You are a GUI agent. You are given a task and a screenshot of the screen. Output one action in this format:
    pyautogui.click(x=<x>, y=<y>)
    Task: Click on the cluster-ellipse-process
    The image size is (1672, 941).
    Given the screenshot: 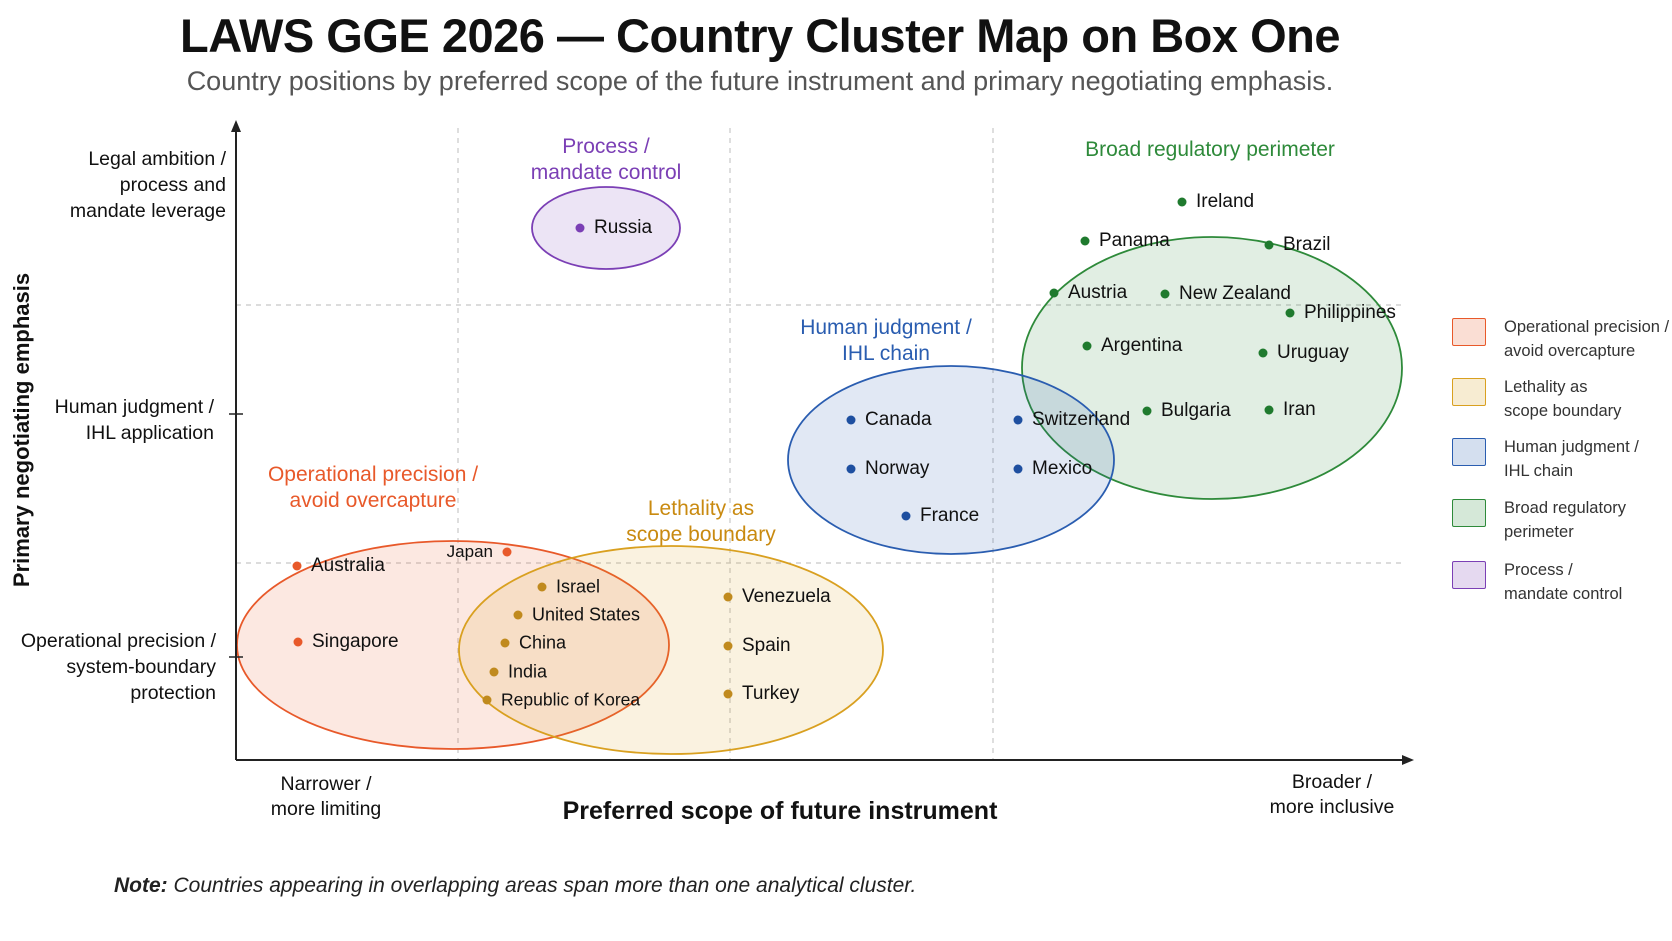 What is the action you would take?
    pyautogui.click(x=606, y=228)
    